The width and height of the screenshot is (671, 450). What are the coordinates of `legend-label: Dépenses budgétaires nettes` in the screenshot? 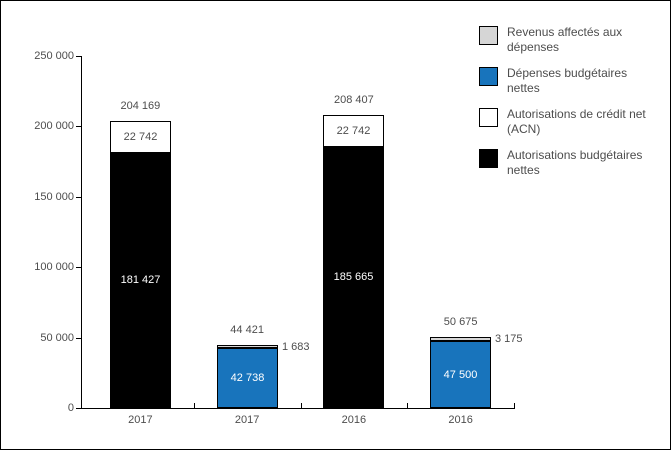 It's located at (567, 80).